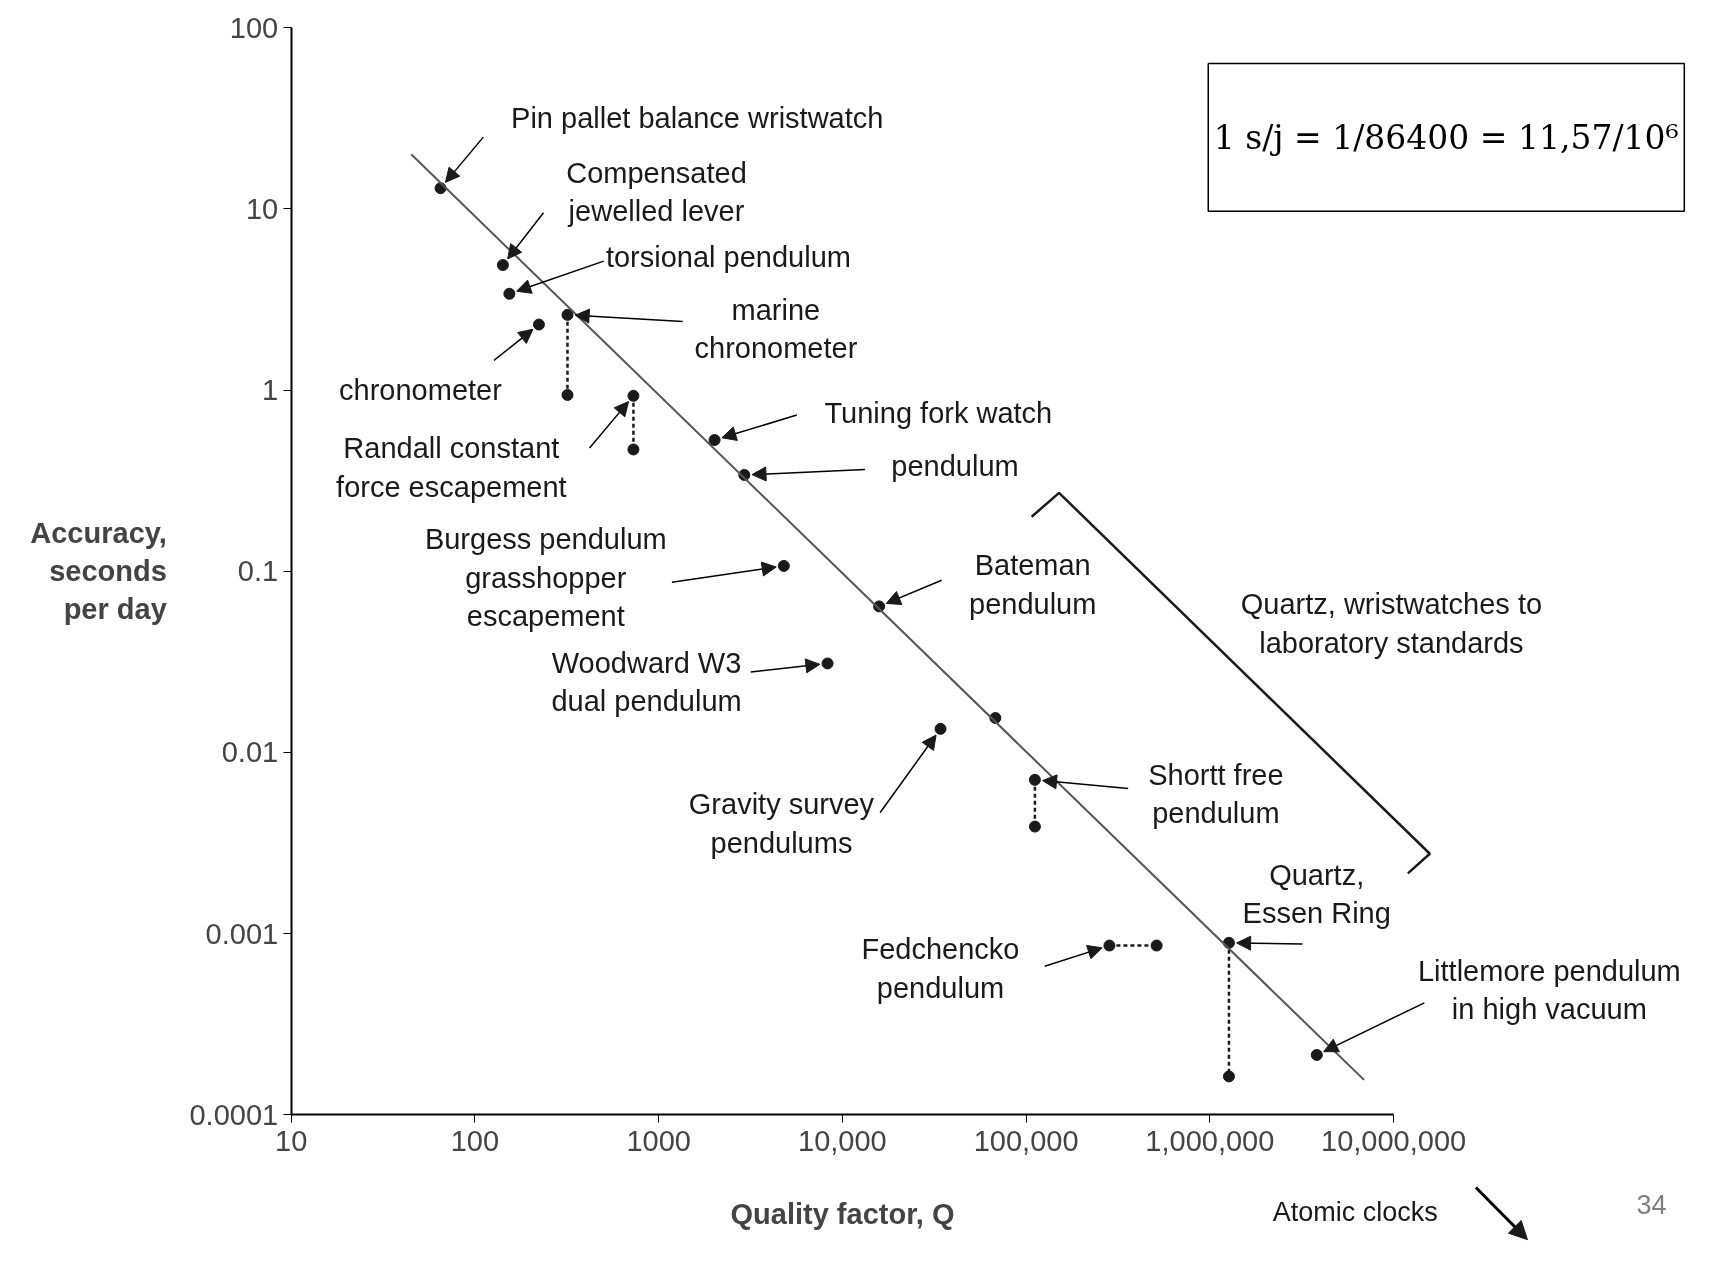  Describe the element at coordinates (842, 1213) in the screenshot. I see `x-axis-title: Quality factor, Q` at that location.